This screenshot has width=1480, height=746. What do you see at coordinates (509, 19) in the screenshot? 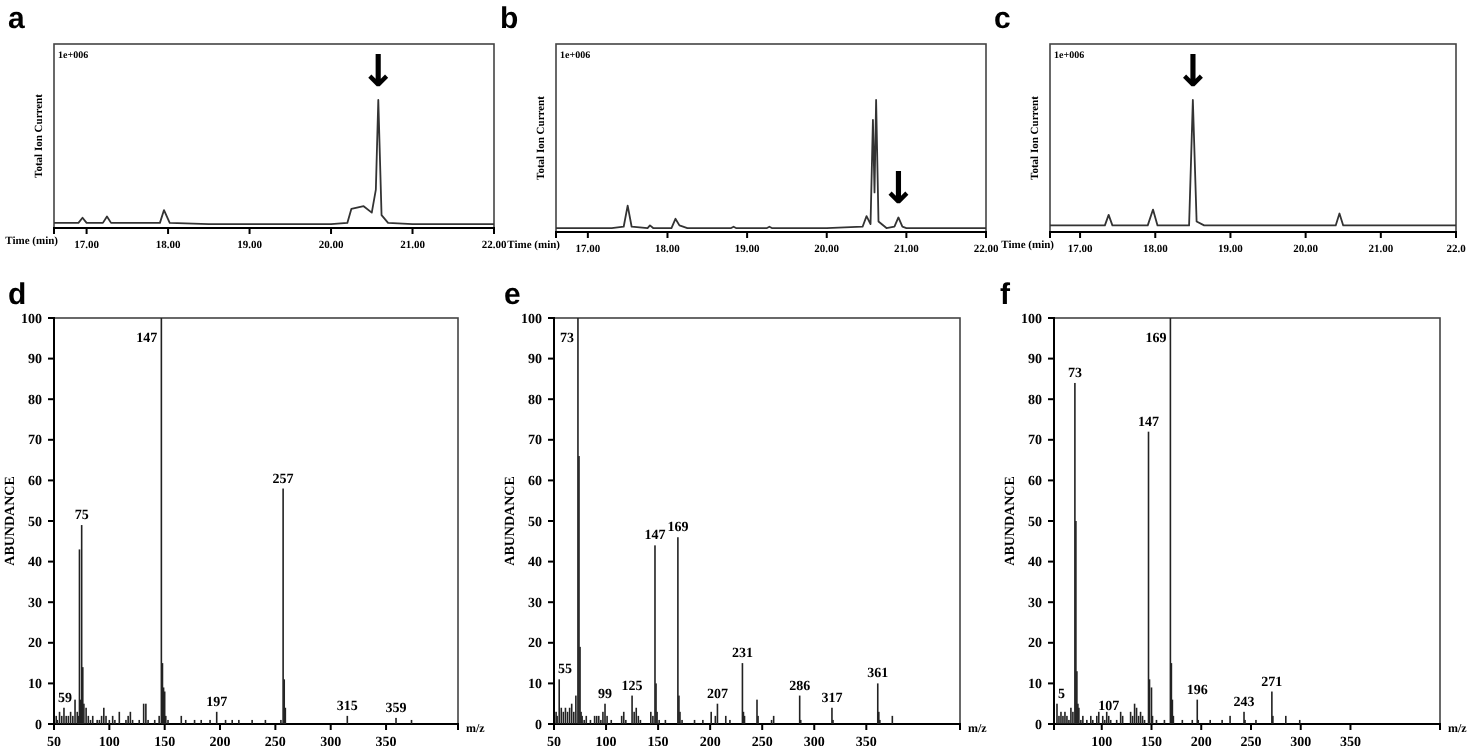
I see `chart-title: b` at bounding box center [509, 19].